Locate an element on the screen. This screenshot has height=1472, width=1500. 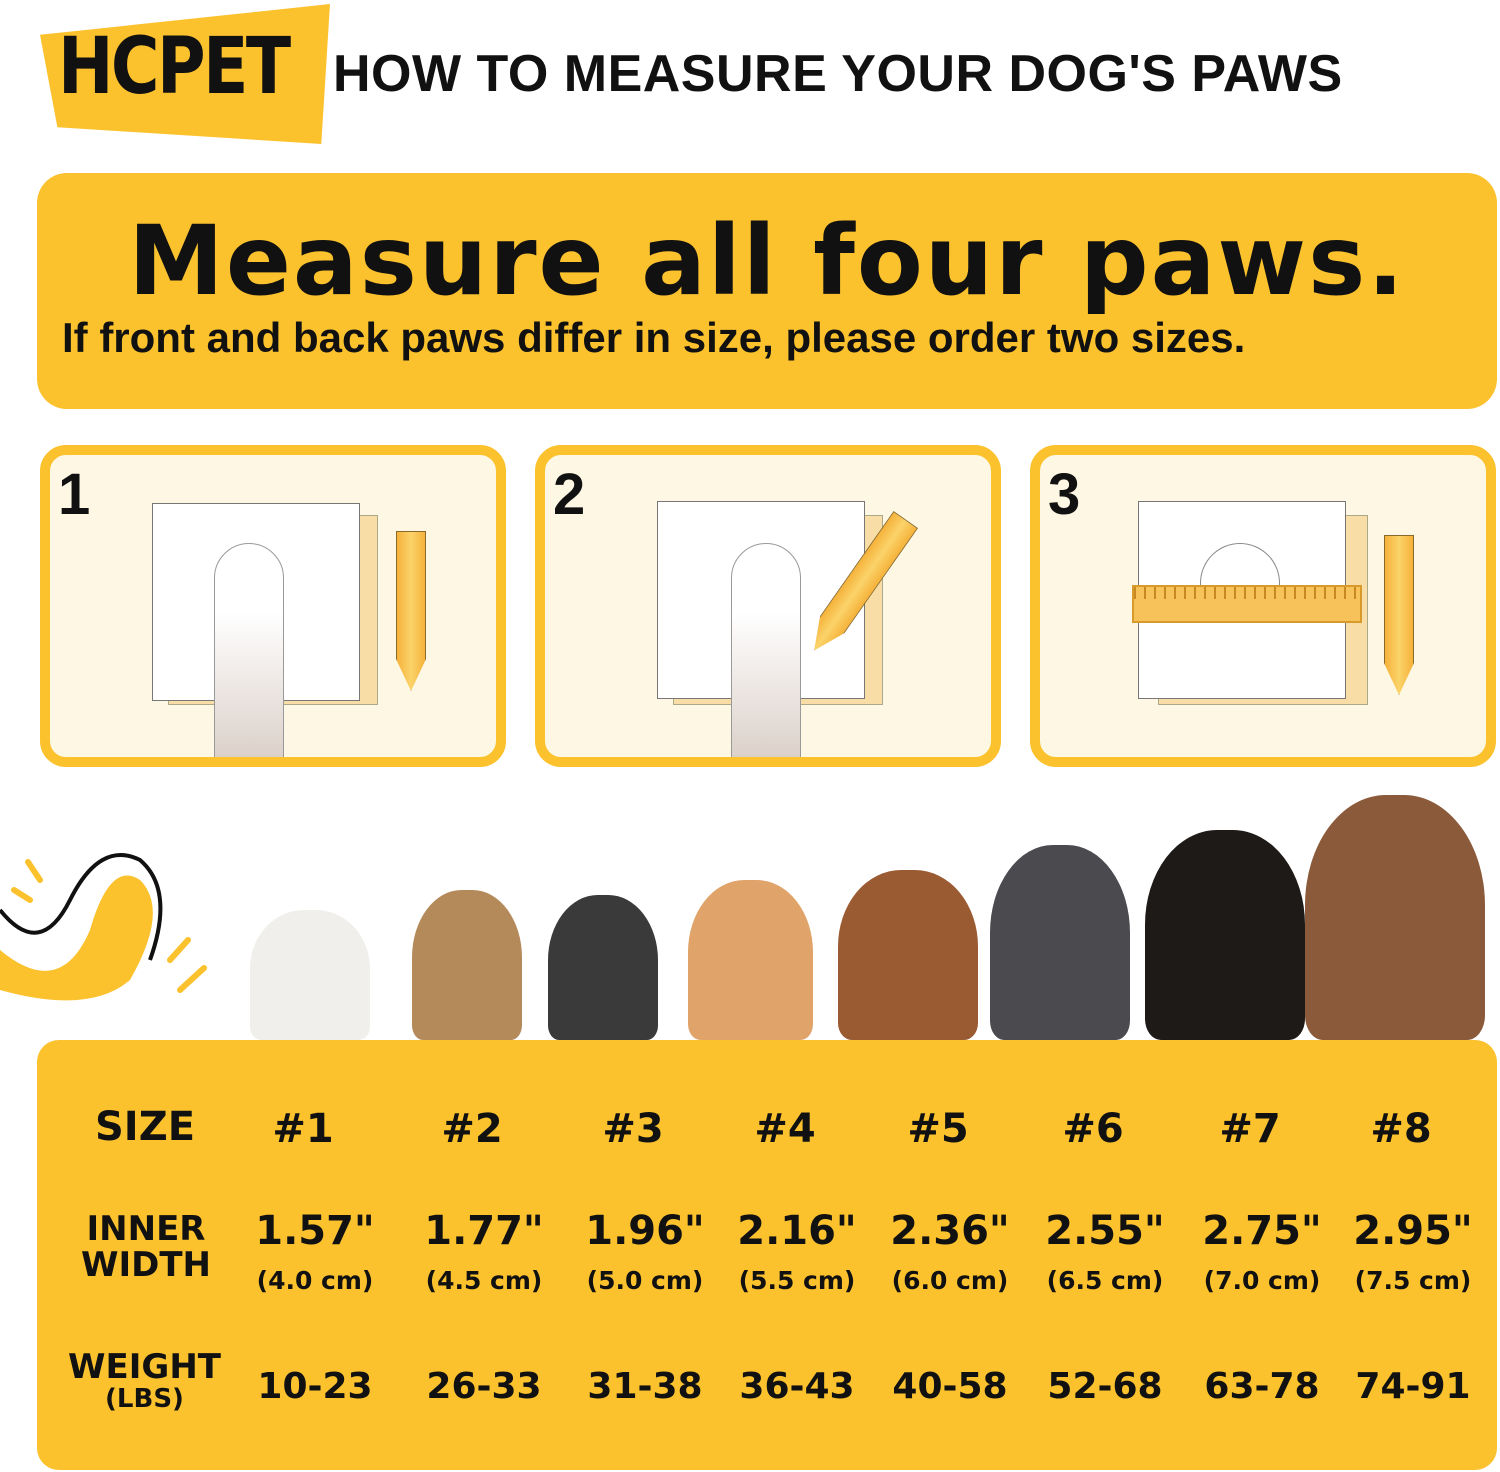
dog-image-yorkie is located at coordinates (467, 965).